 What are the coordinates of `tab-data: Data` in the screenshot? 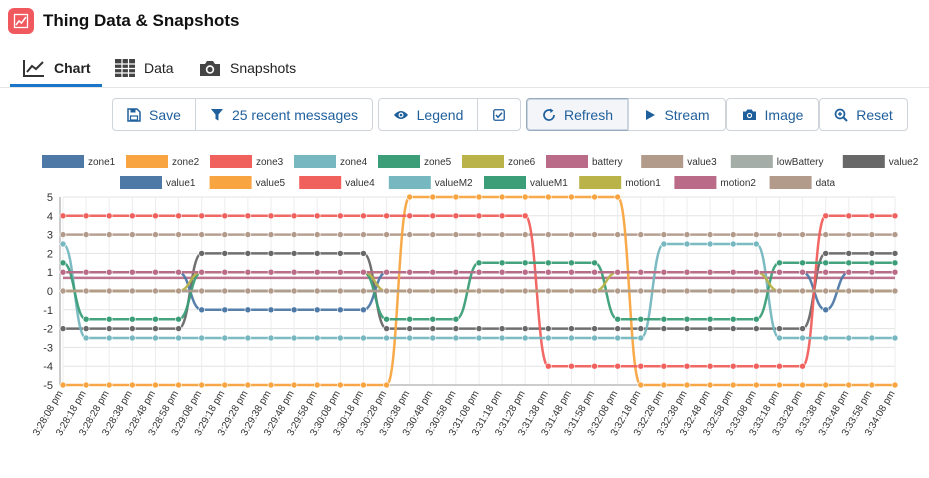 It's located at (144, 68).